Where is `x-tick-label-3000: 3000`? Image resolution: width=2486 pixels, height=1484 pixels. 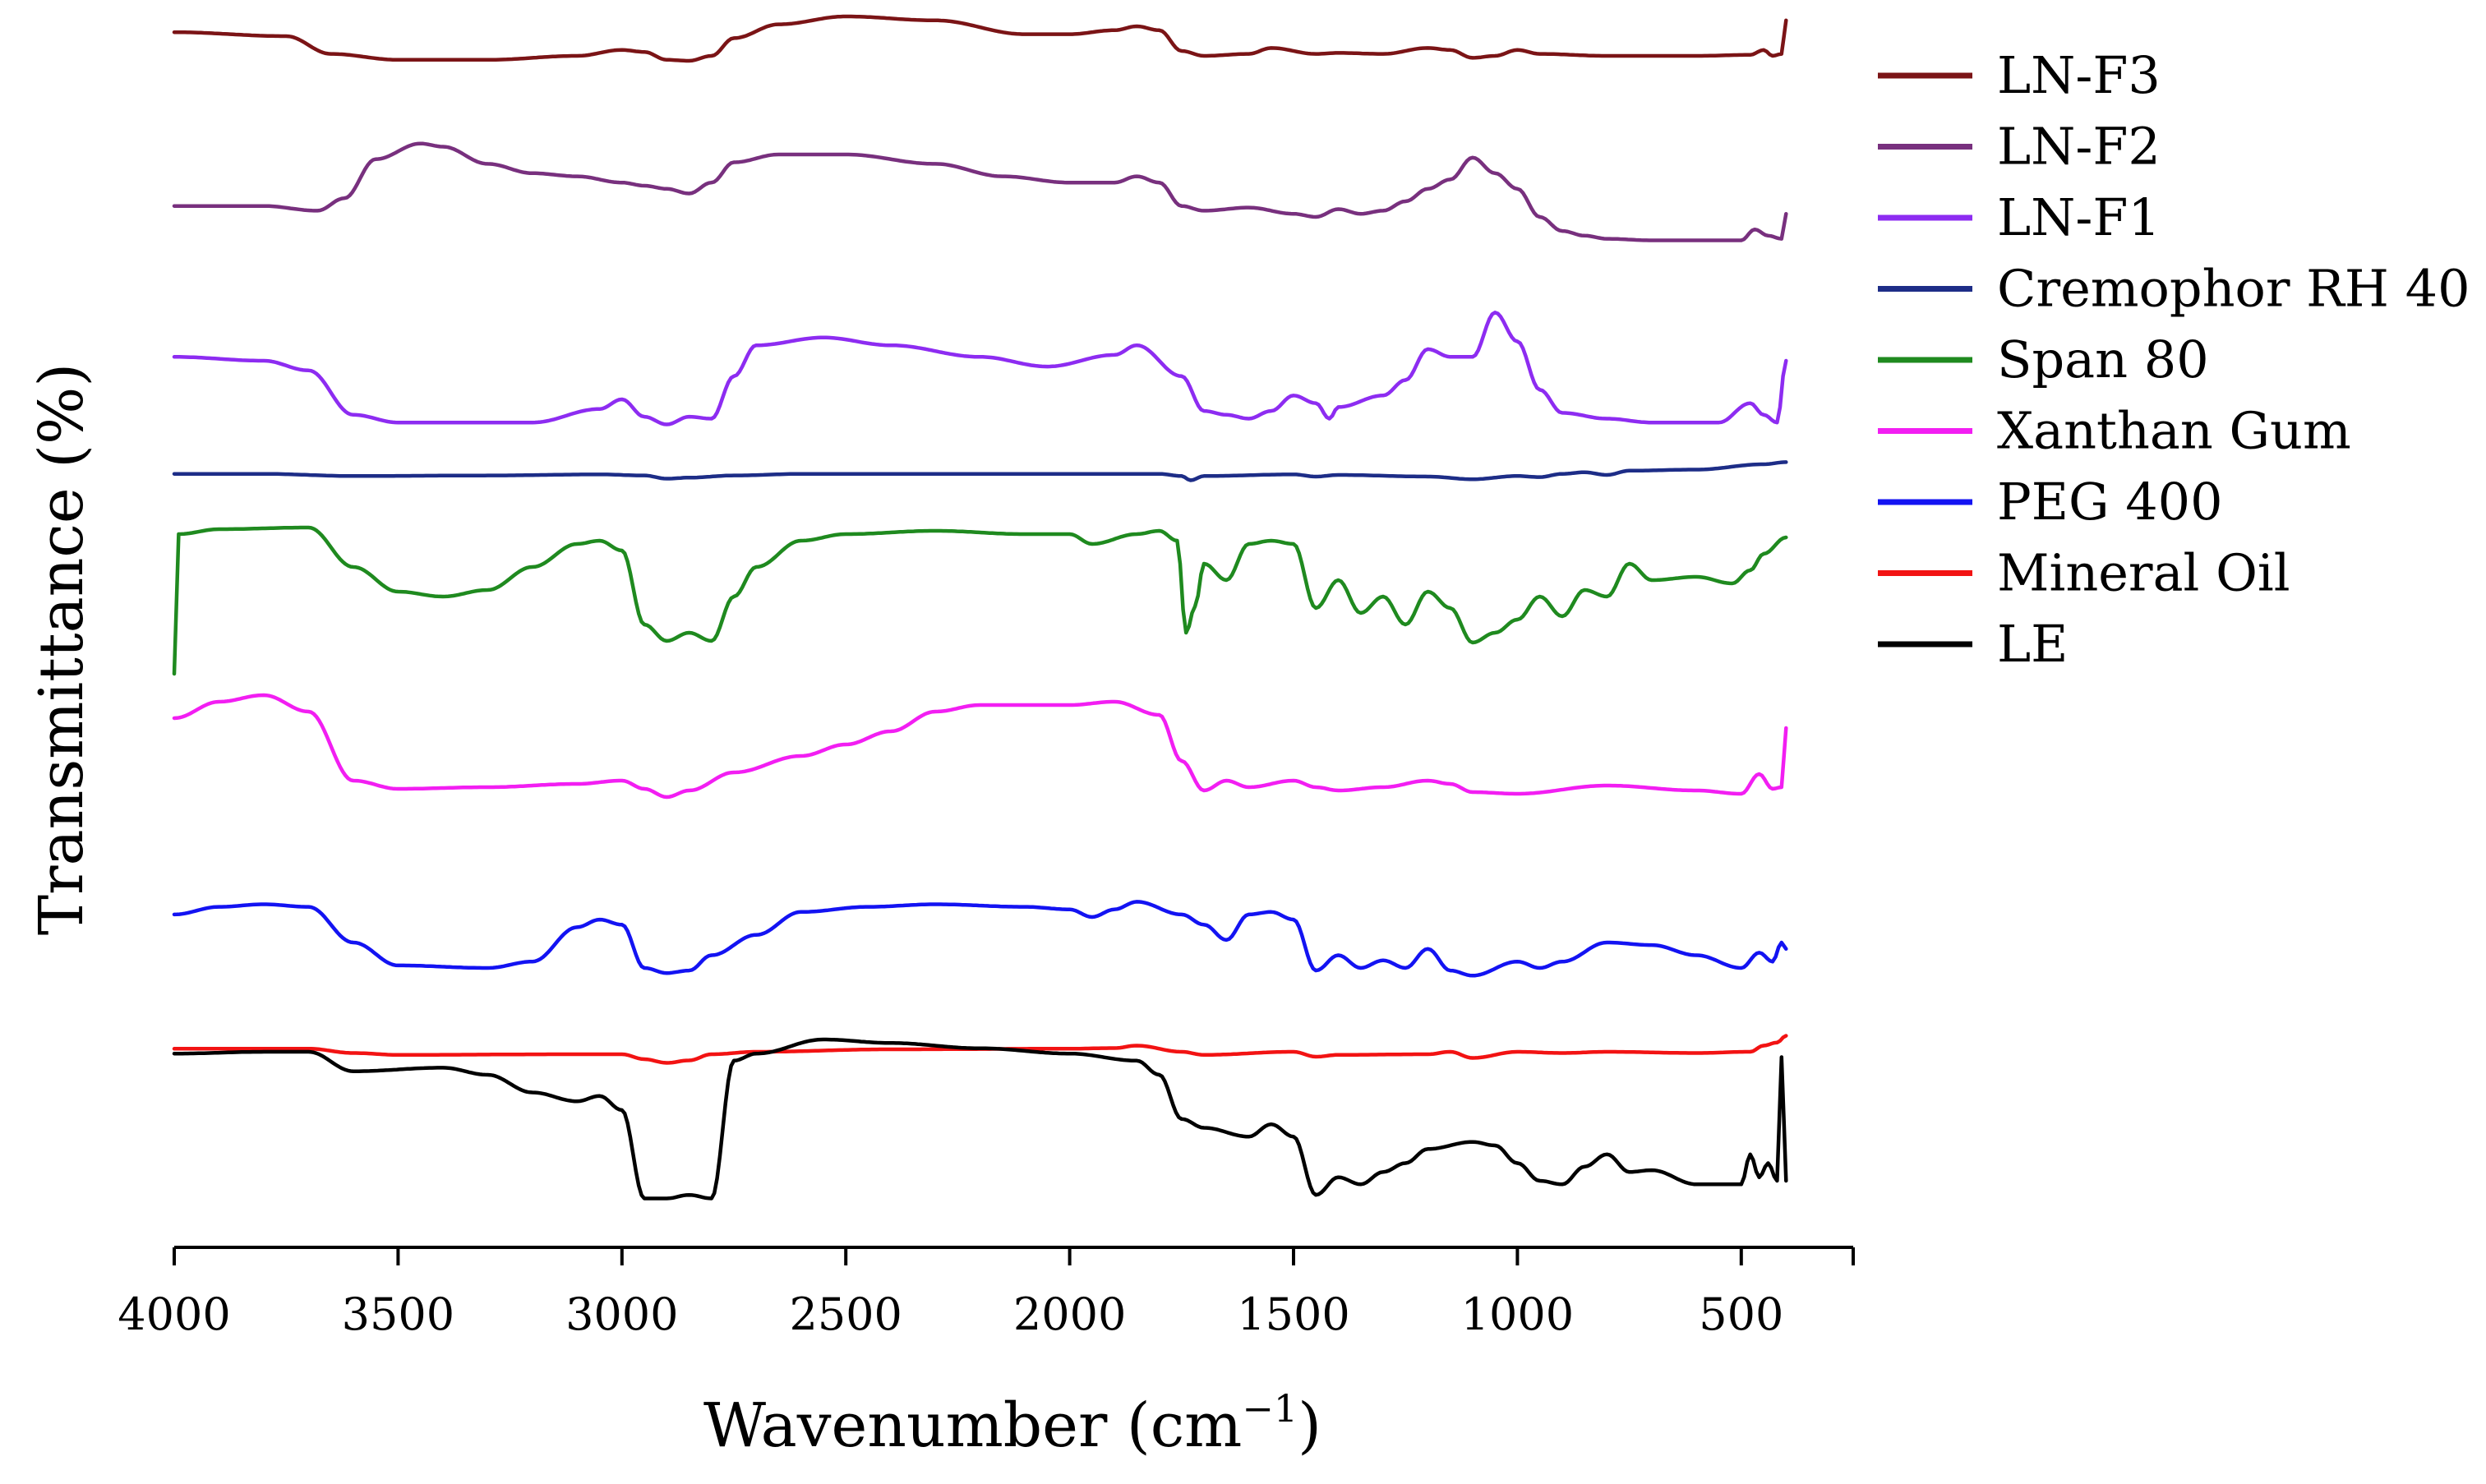 x-tick-label-3000: 3000 is located at coordinates (621, 1314).